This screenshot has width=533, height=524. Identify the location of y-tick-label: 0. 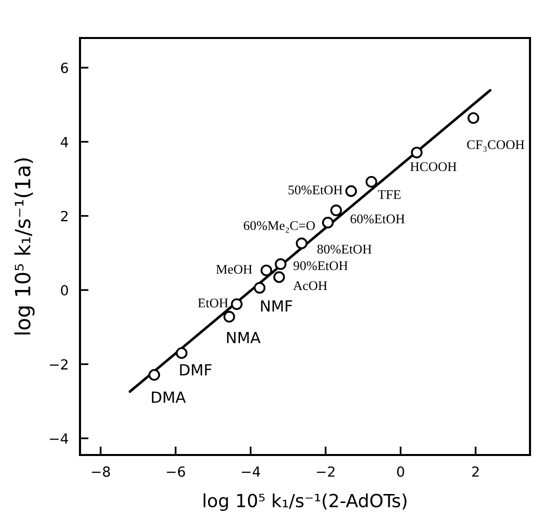
(64, 290).